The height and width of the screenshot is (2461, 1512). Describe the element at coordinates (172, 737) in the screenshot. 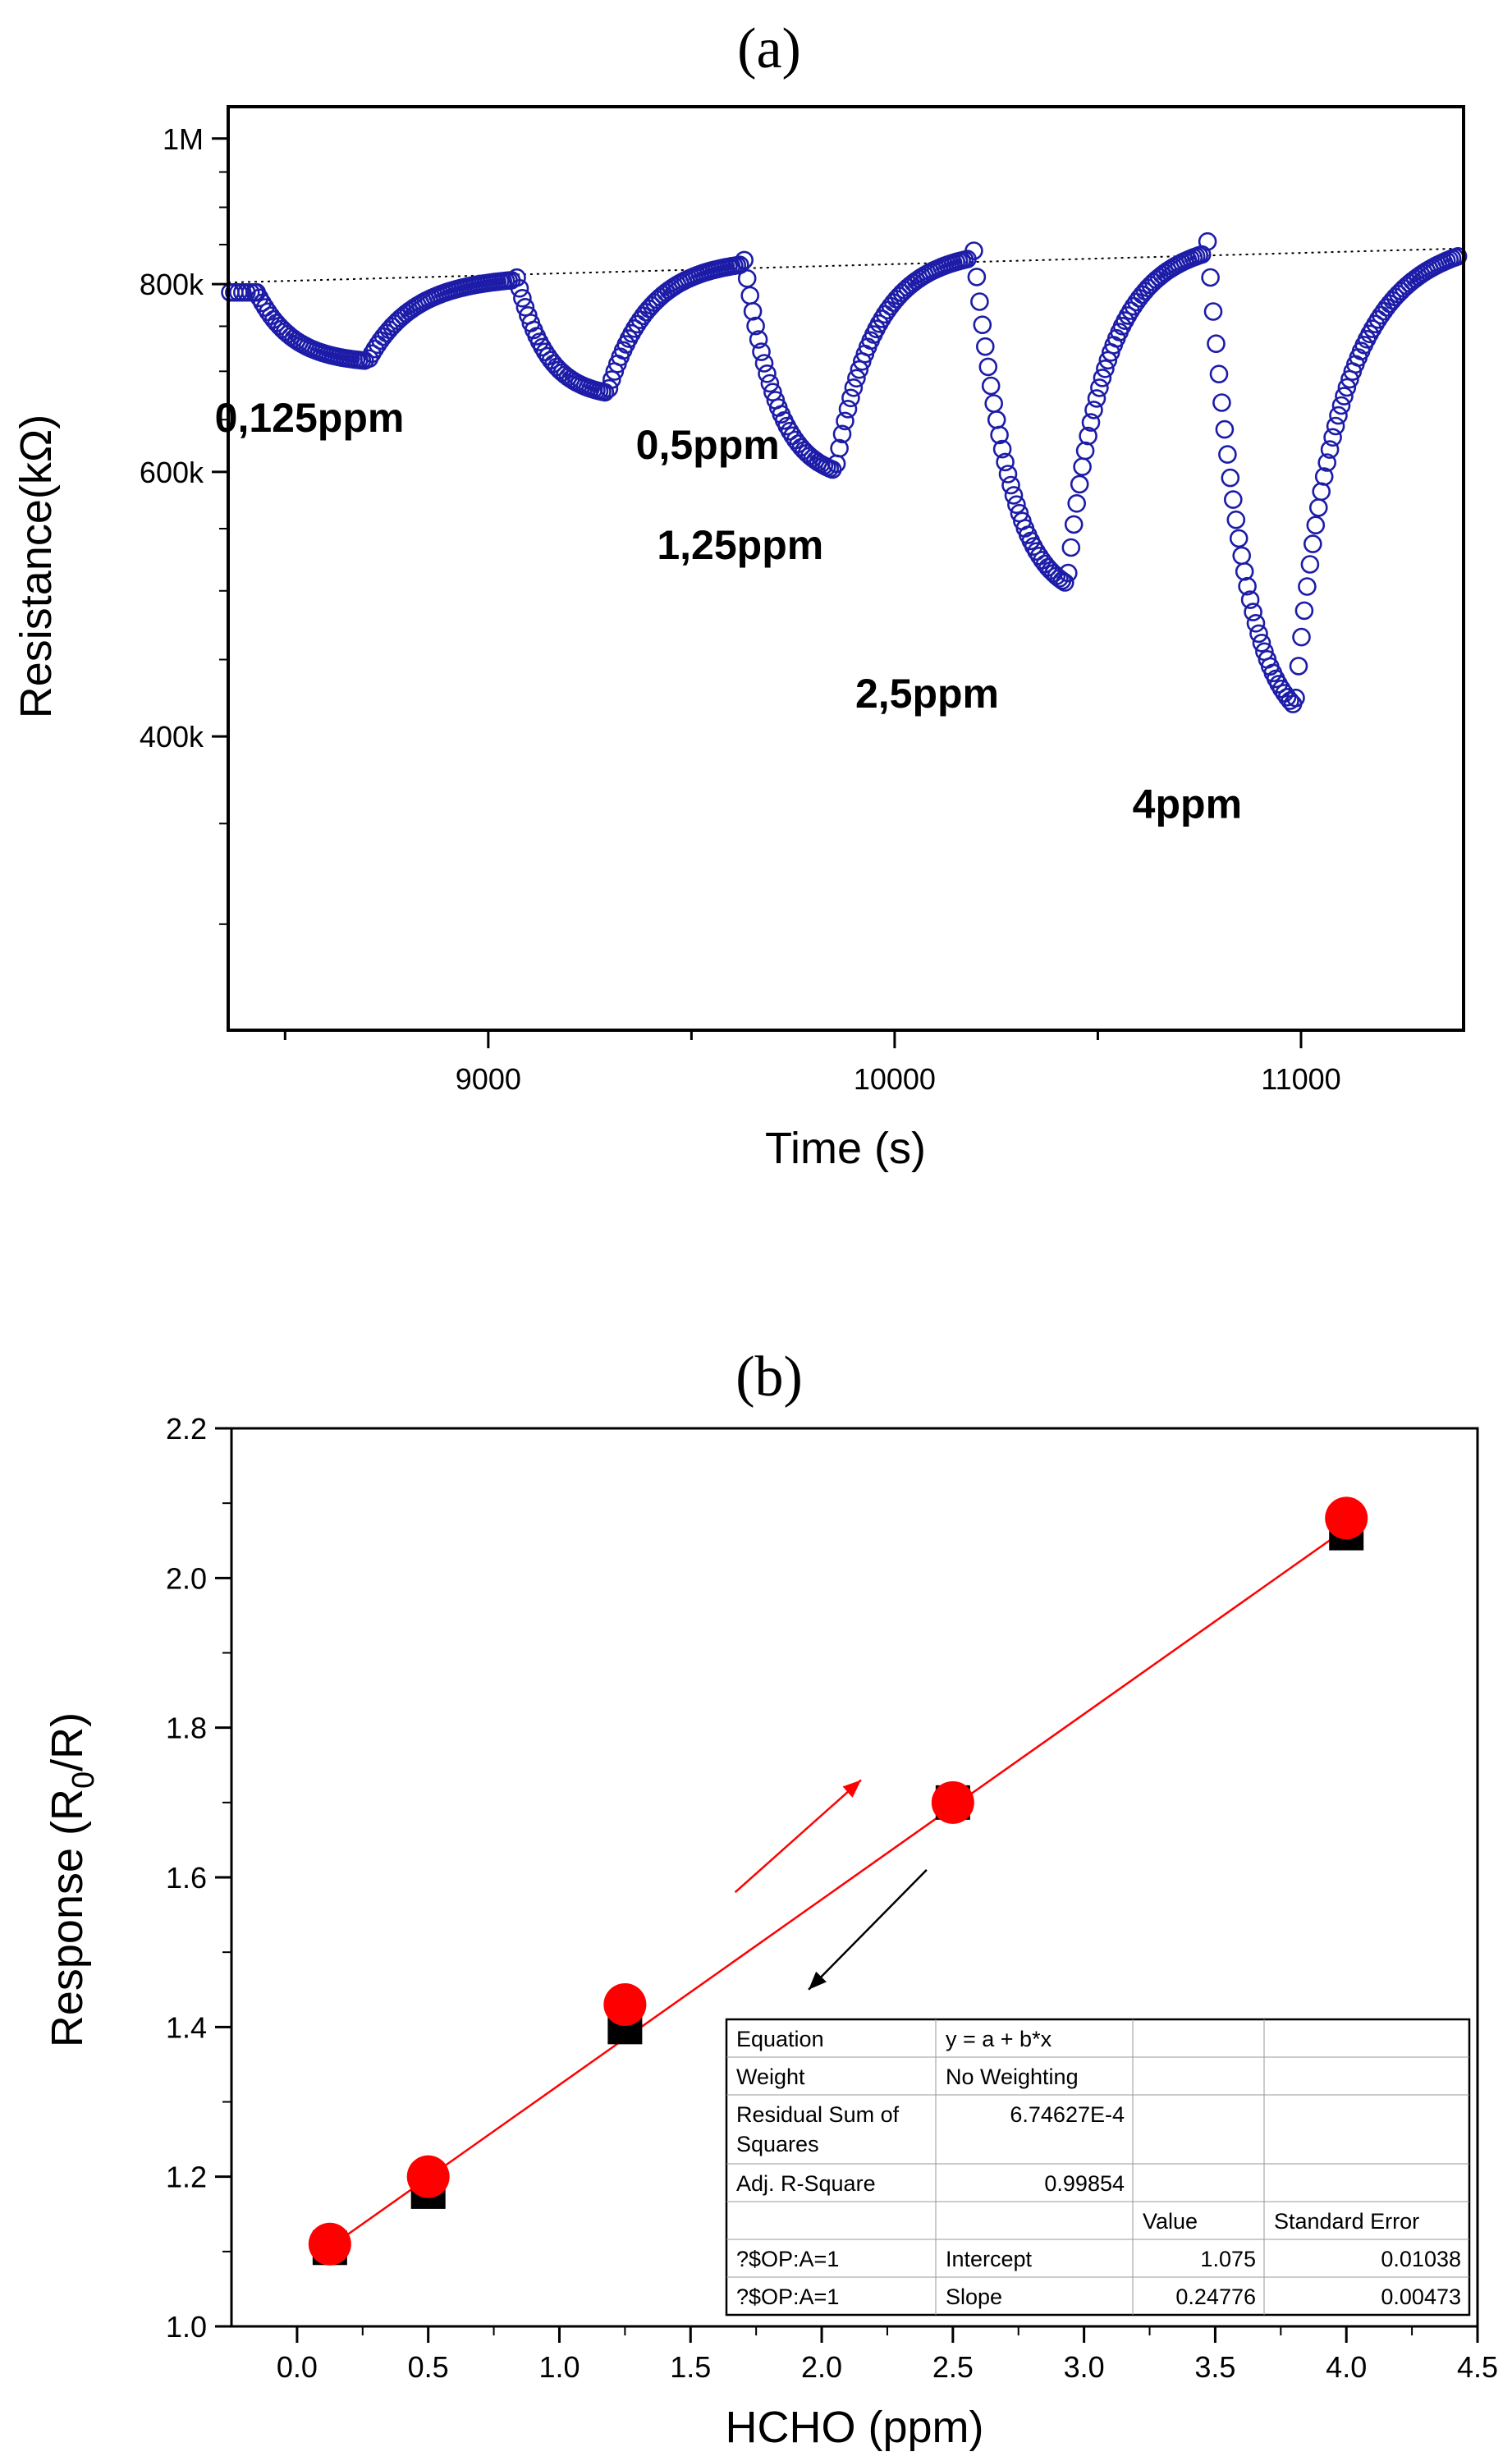

I see `panel-a-y-tick-label: 400k` at that location.